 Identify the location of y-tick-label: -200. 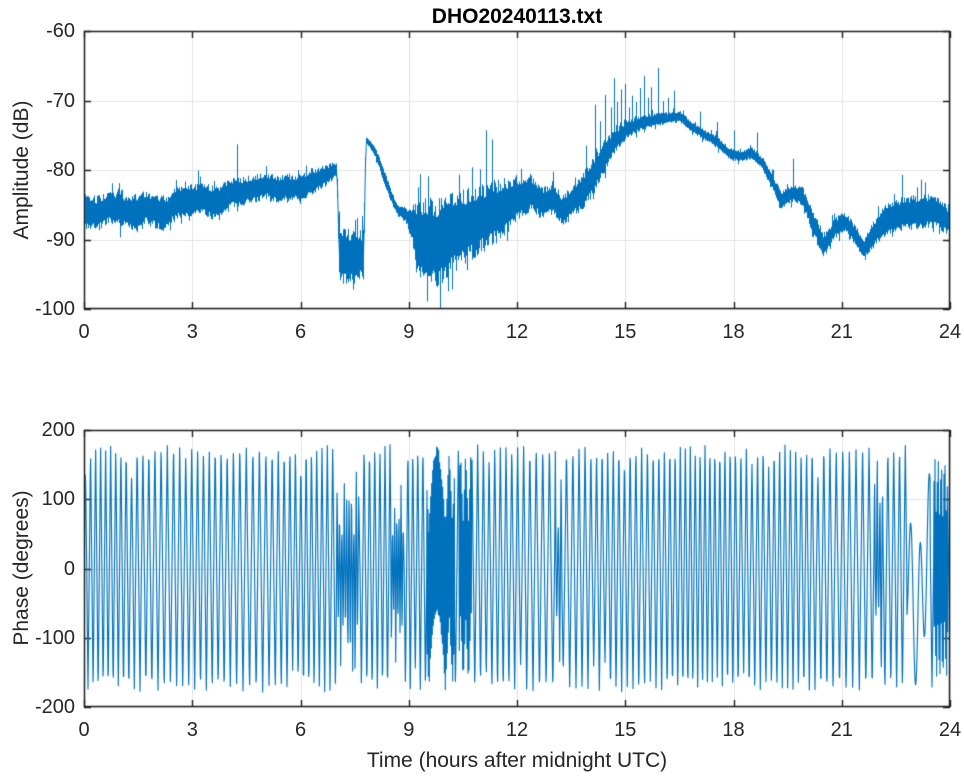
(54, 707).